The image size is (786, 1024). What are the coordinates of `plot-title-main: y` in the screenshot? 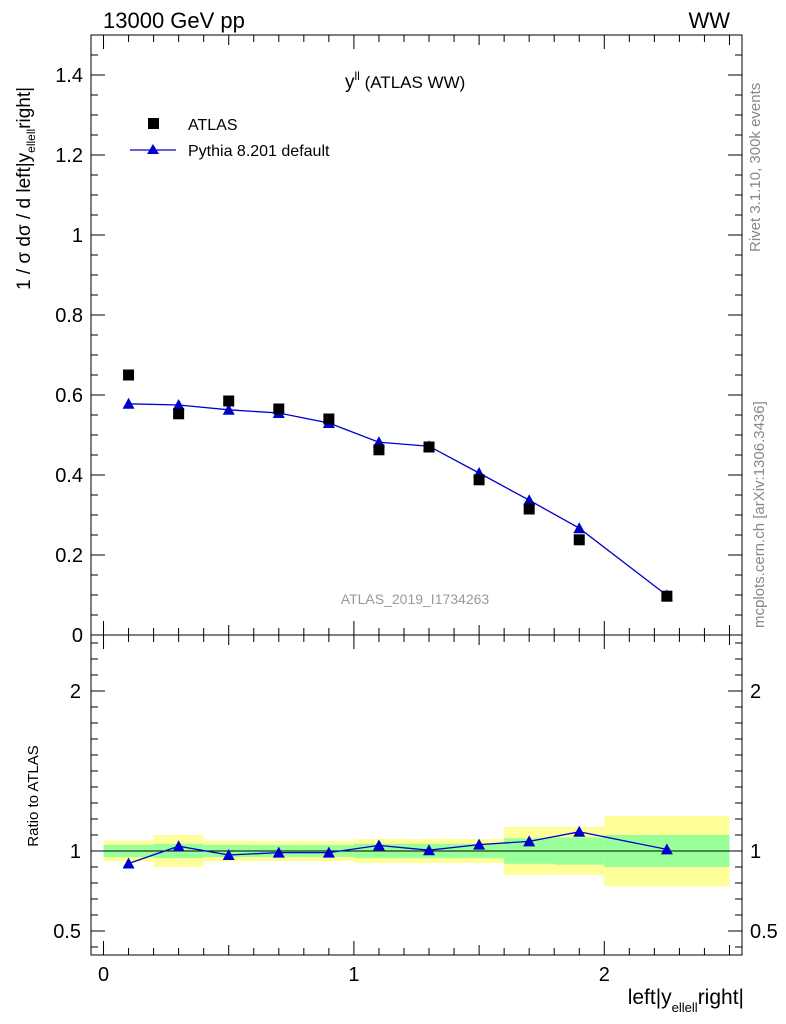 It's located at (350, 82).